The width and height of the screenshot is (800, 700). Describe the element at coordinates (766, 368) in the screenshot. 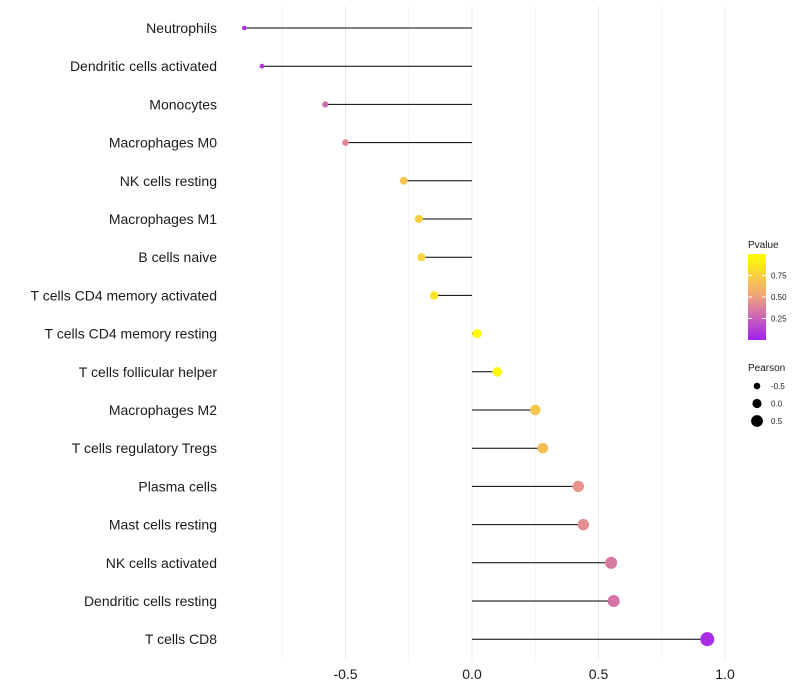

I see `pearson-legend-title: Pearson` at that location.